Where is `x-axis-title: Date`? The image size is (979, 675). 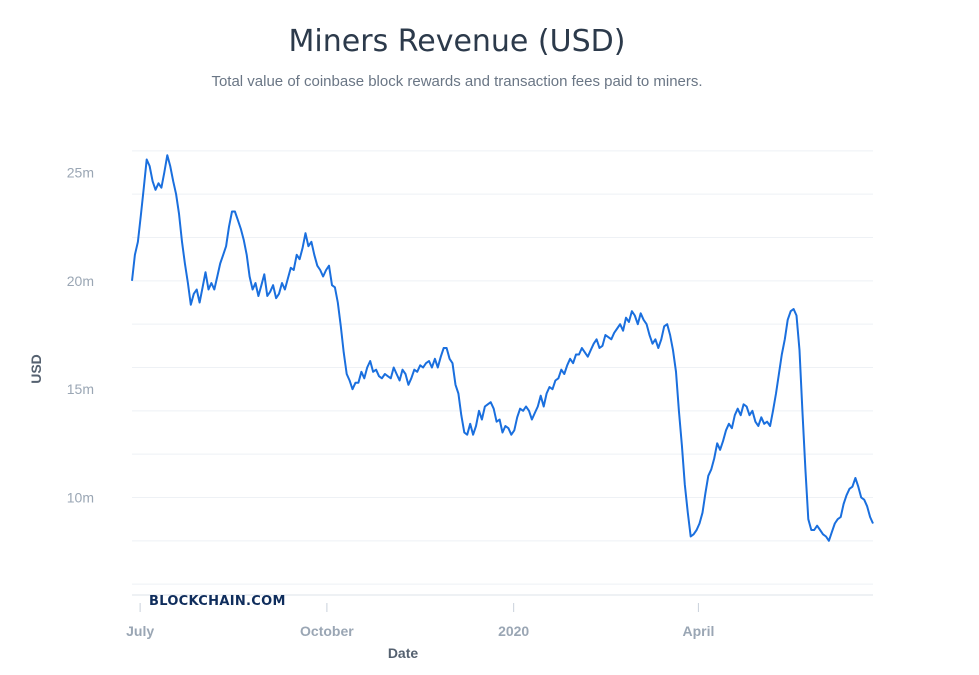 x-axis-title: Date is located at coordinates (403, 653).